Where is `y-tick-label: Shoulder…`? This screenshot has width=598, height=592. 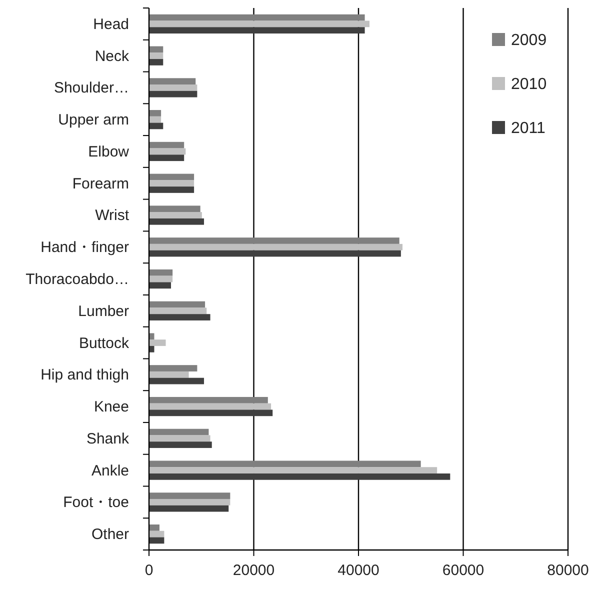
y-tick-label: Shoulder… is located at coordinates (91, 88).